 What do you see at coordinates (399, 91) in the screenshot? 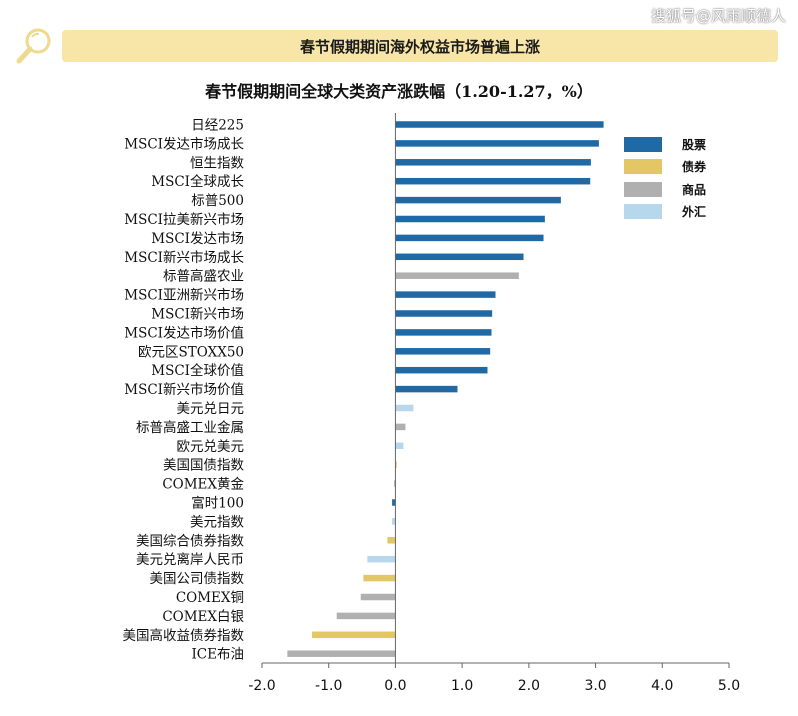
I see `chart-title: 春节假期期间全球大类资产涨跌幅（1.20-1.27，%）` at bounding box center [399, 91].